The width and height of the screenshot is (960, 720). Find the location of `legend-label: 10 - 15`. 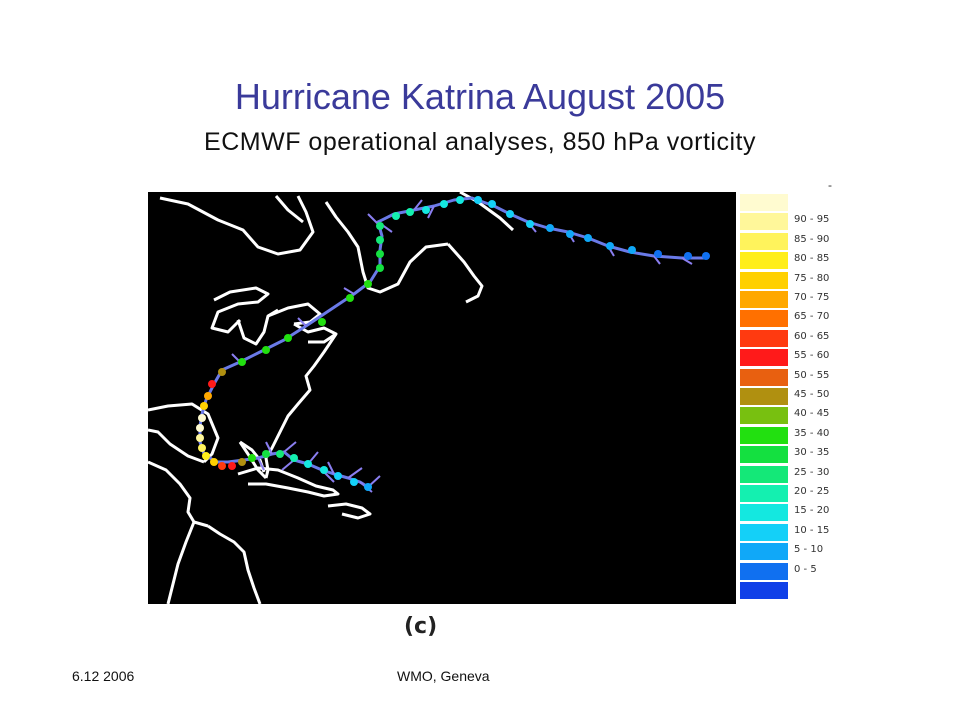

legend-label: 10 - 15 is located at coordinates (812, 530).